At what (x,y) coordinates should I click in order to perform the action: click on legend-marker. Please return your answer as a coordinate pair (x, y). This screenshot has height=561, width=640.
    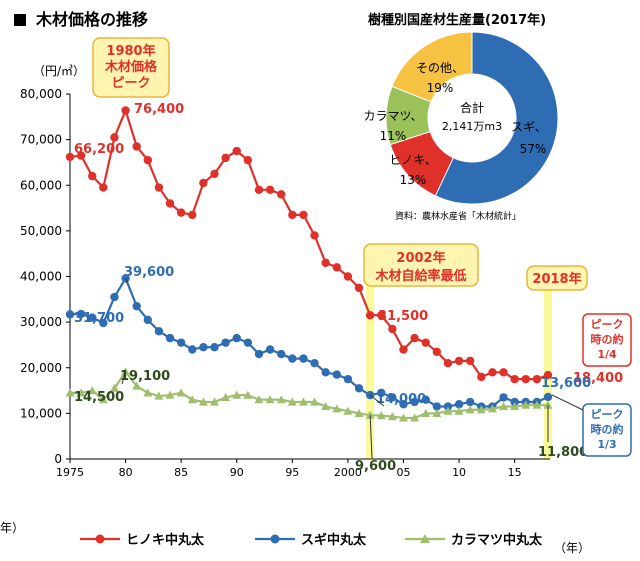
    Looking at the image, I should click on (275, 539).